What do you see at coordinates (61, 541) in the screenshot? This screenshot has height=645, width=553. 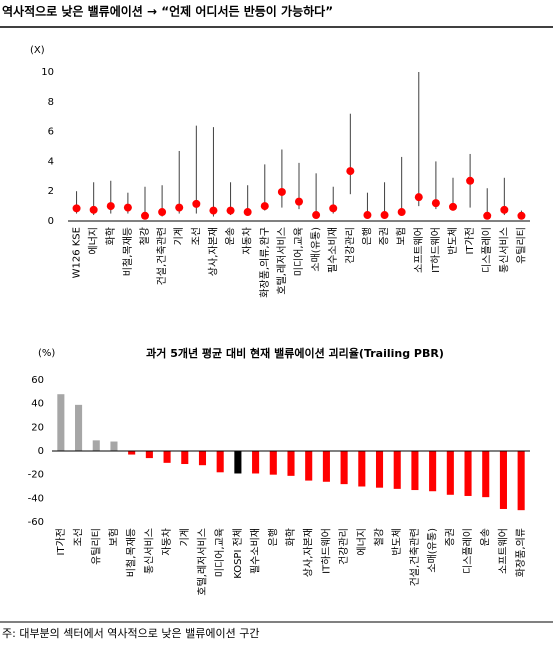 I see `x-tick-label: IT가전` at bounding box center [61, 541].